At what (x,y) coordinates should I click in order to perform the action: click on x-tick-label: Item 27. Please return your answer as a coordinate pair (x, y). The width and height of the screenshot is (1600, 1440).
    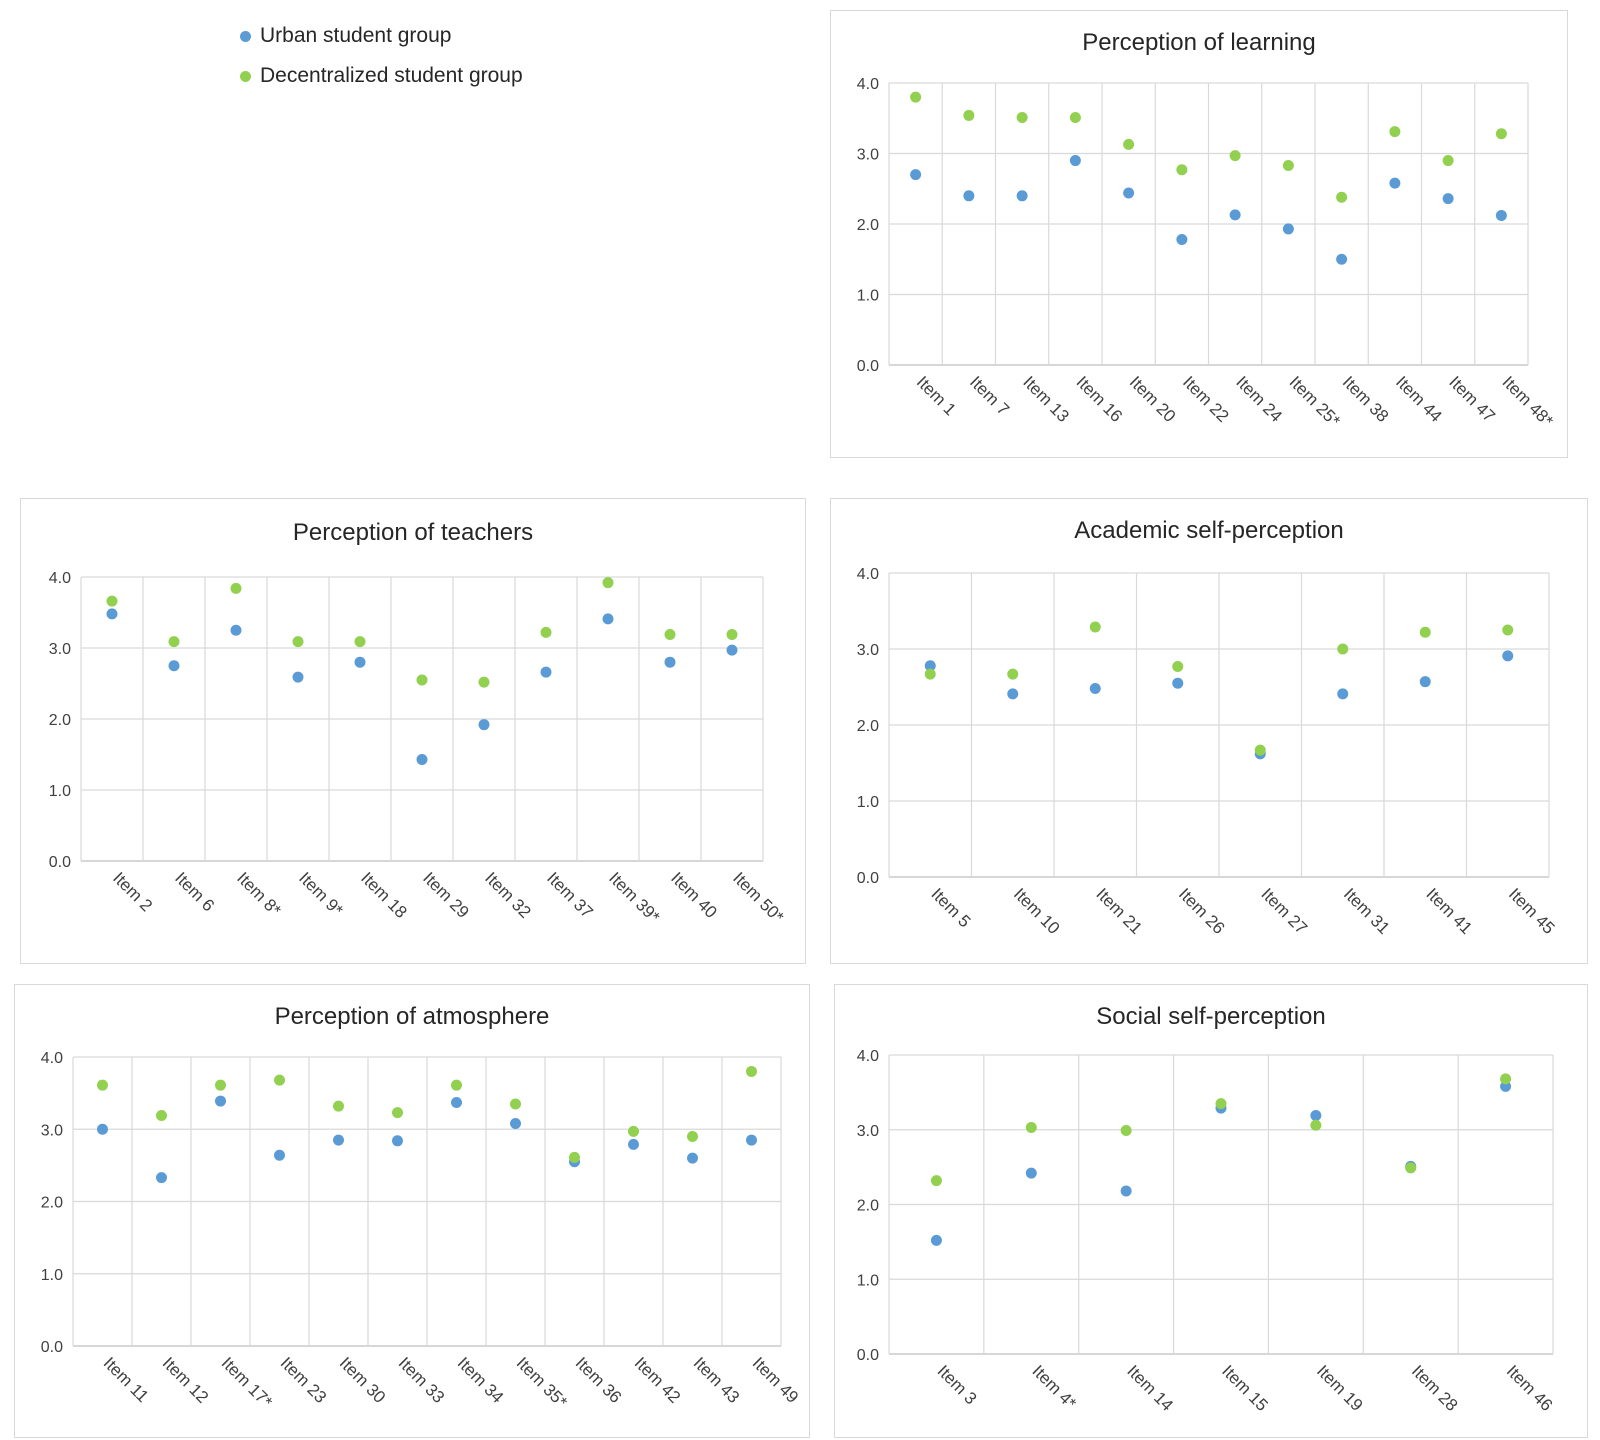
    Looking at the image, I should click on (1284, 911).